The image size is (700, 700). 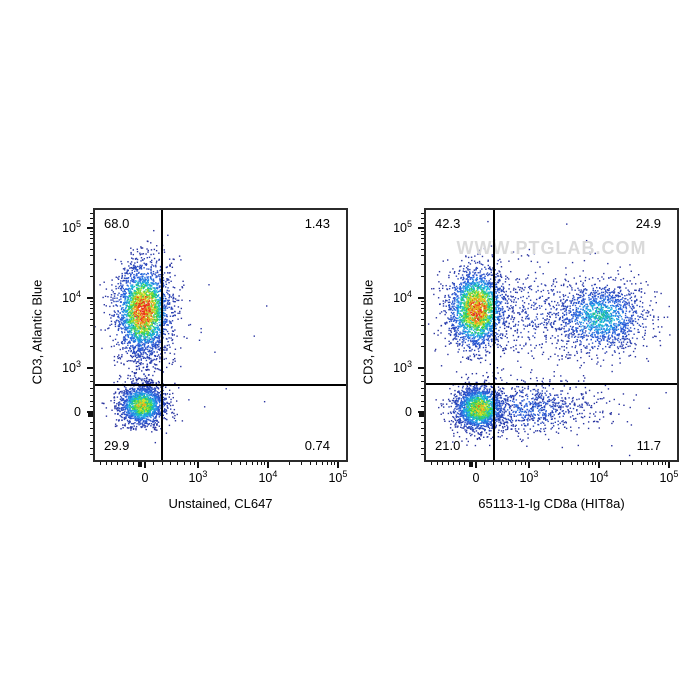 What do you see at coordinates (71, 366) in the screenshot?
I see `y-tick-label: 10³` at bounding box center [71, 366].